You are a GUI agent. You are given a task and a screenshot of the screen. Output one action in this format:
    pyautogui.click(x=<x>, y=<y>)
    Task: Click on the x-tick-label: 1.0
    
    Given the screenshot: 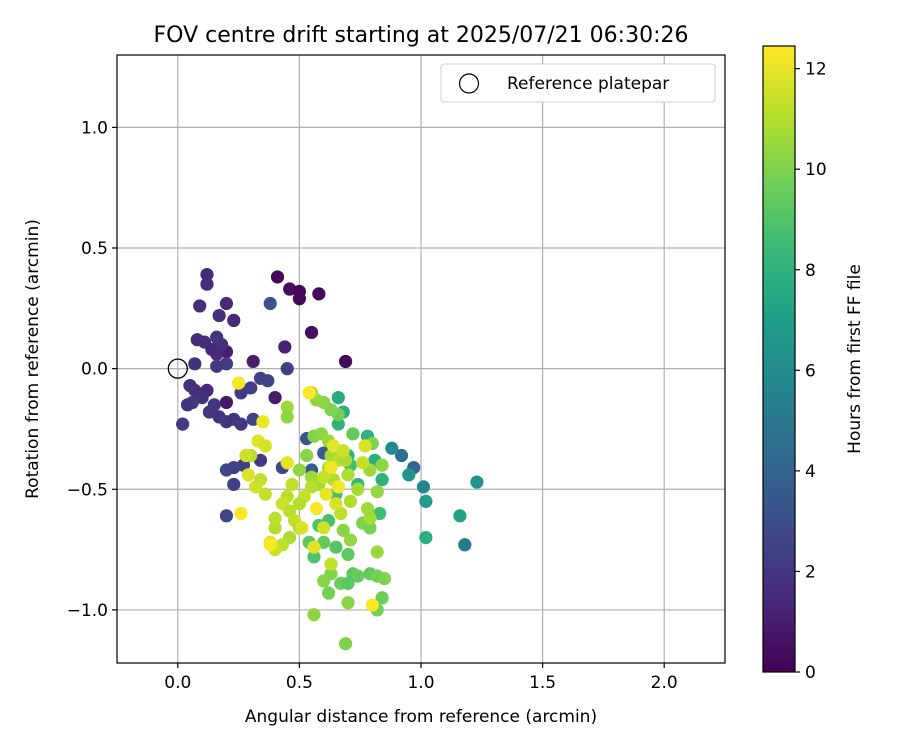 What is the action you would take?
    pyautogui.click(x=420, y=683)
    